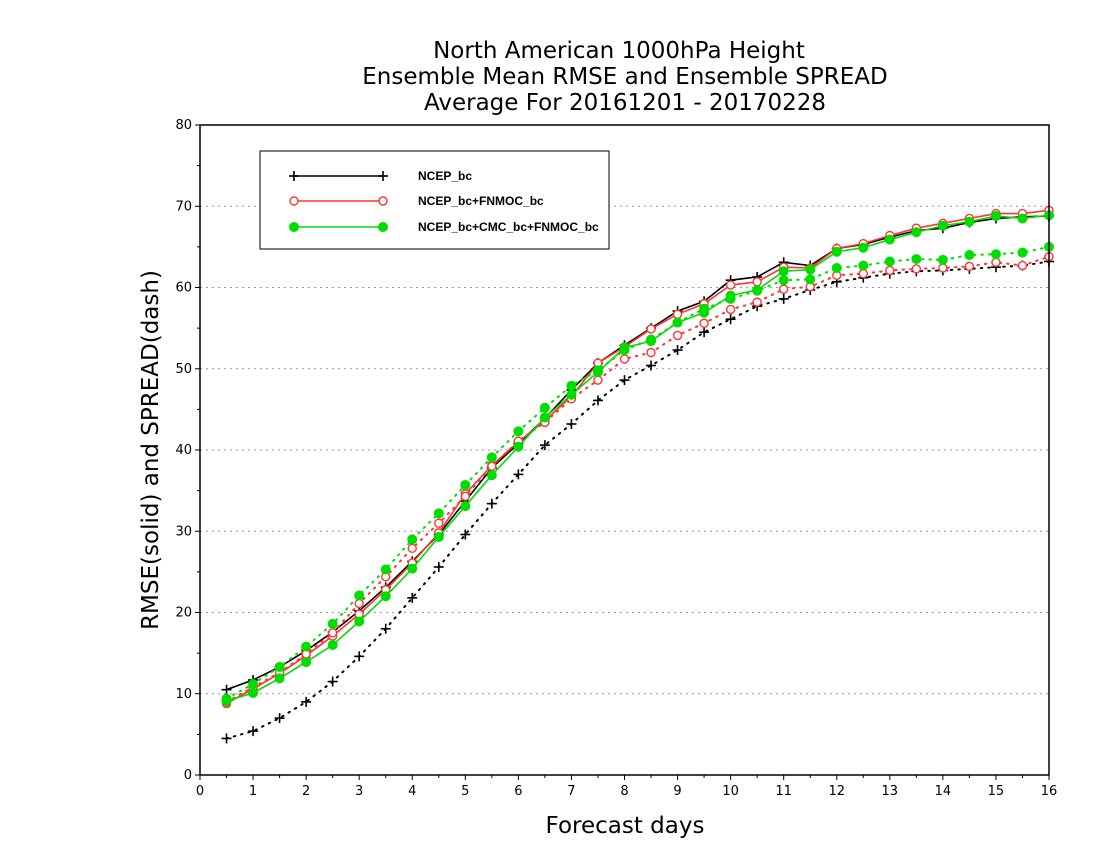 This screenshot has height=855, width=1100. I want to click on legend-box, so click(434, 200).